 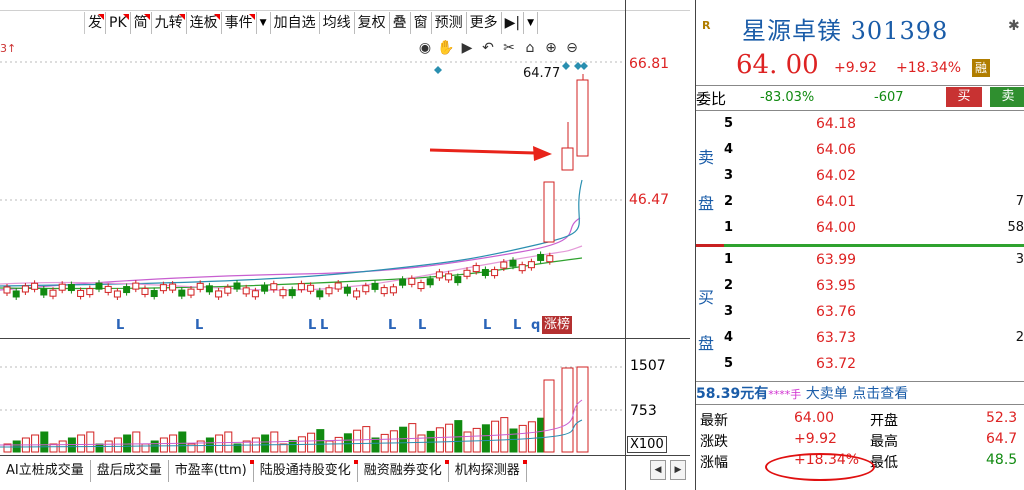 What do you see at coordinates (572, 48) in the screenshot?
I see `zoom-out-icon: ⊖` at bounding box center [572, 48].